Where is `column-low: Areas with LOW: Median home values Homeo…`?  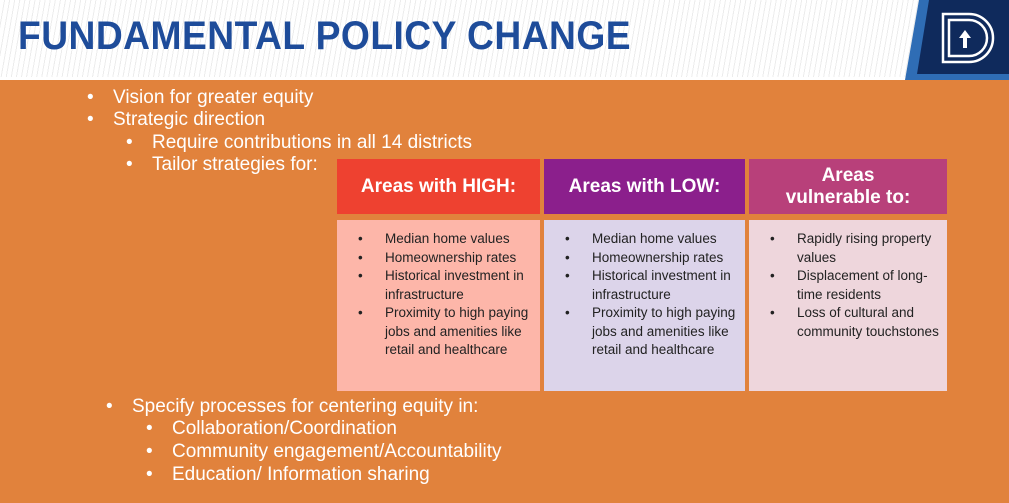
column-low: Areas with LOW: Median home values Homeo… is located at coordinates (644, 275).